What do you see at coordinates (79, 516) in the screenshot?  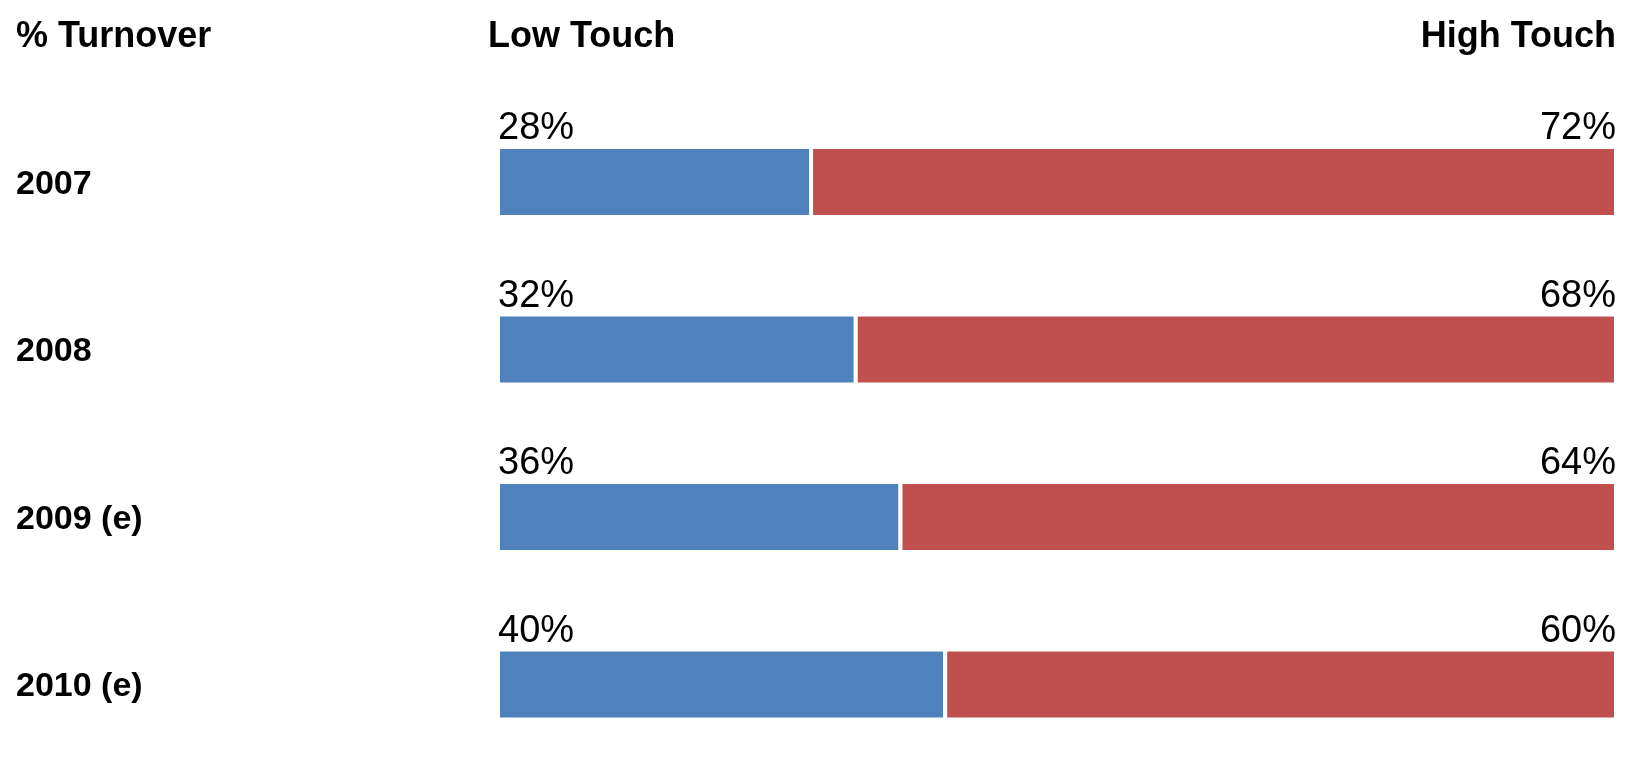 I see `y-tick-label: 2009 (e)` at bounding box center [79, 516].